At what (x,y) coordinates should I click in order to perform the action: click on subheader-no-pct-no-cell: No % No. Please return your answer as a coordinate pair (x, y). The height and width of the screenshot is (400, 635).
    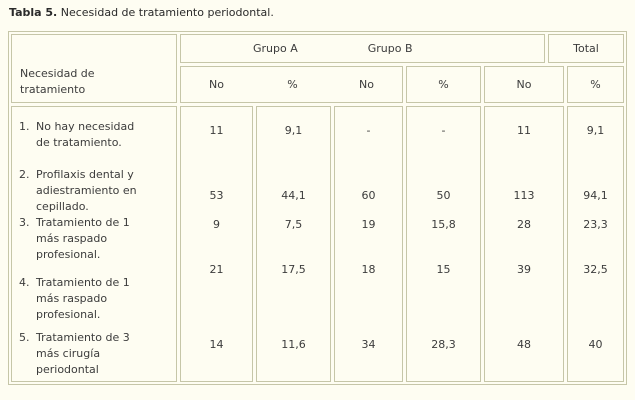
    Looking at the image, I should click on (291, 84).